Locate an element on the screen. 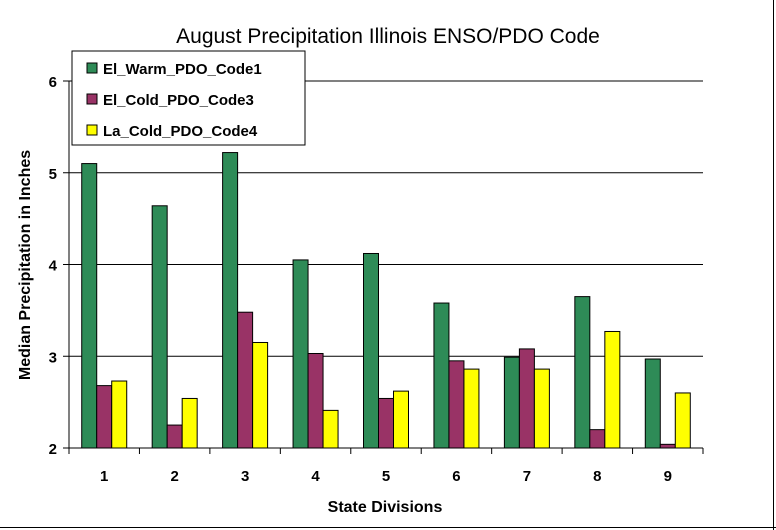 The width and height of the screenshot is (776, 530). bottom-border is located at coordinates (388, 527).